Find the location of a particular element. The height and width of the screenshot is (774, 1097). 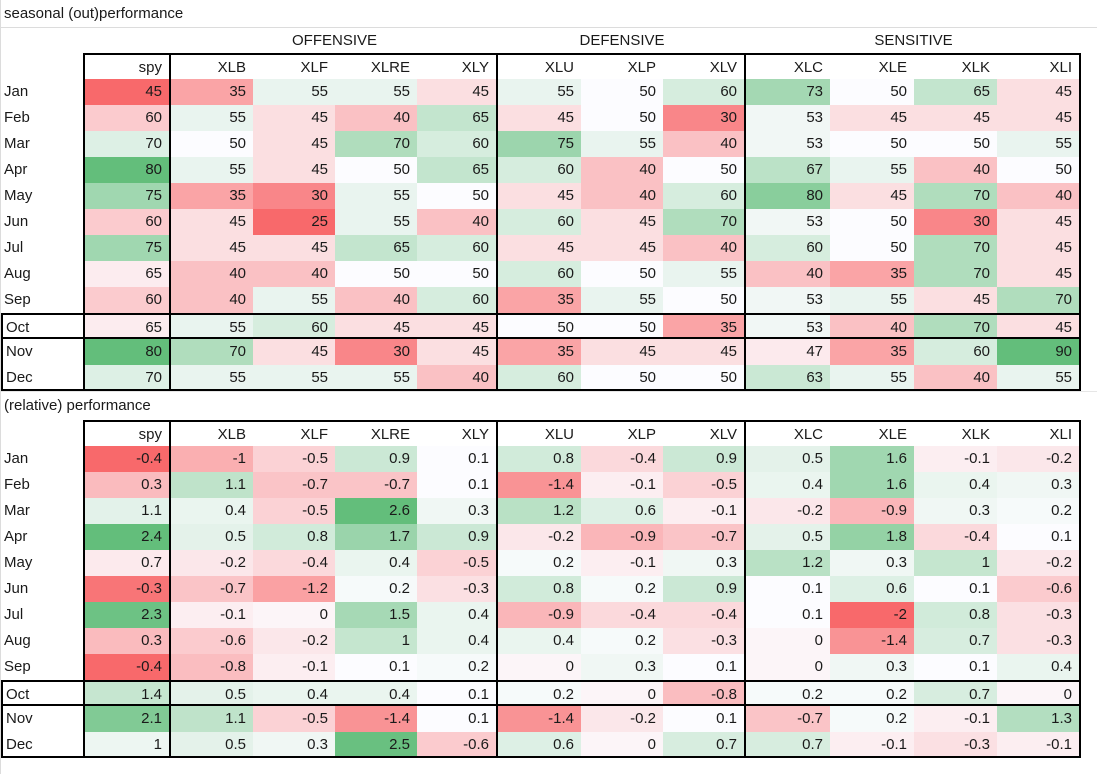

data-cell: 30 is located at coordinates (955, 222).